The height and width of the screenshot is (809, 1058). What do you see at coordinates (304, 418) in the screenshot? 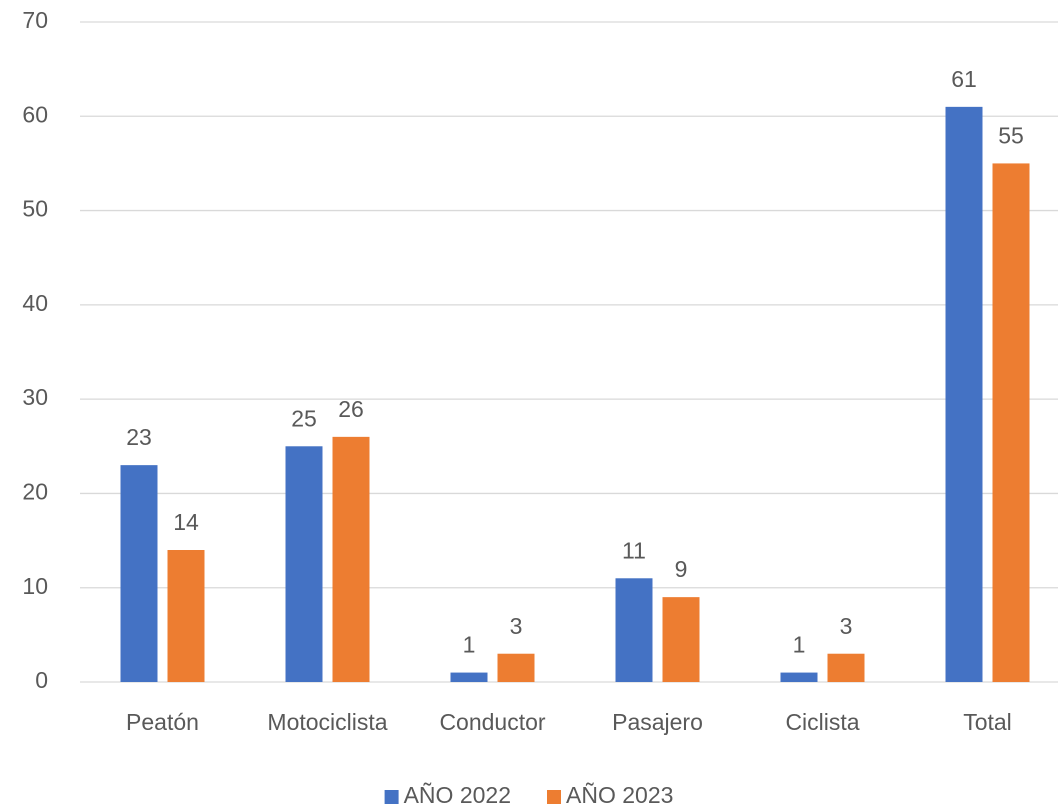
I see `data-label: 25` at bounding box center [304, 418].